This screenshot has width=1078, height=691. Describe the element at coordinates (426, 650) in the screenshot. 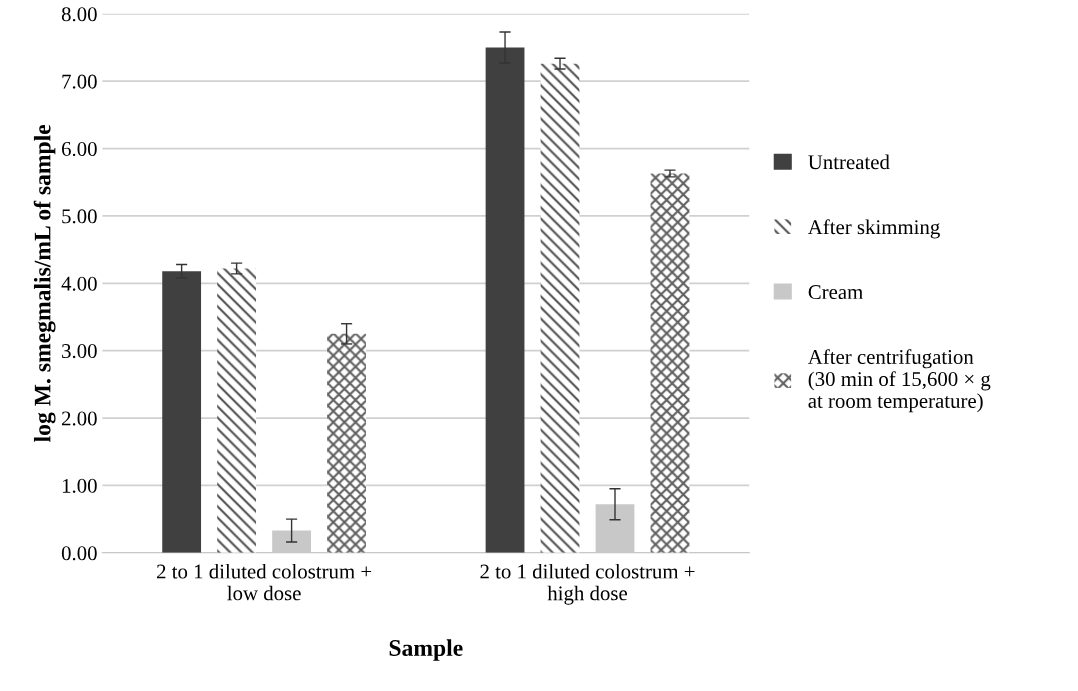

I see `x-axis-title: Sample` at that location.